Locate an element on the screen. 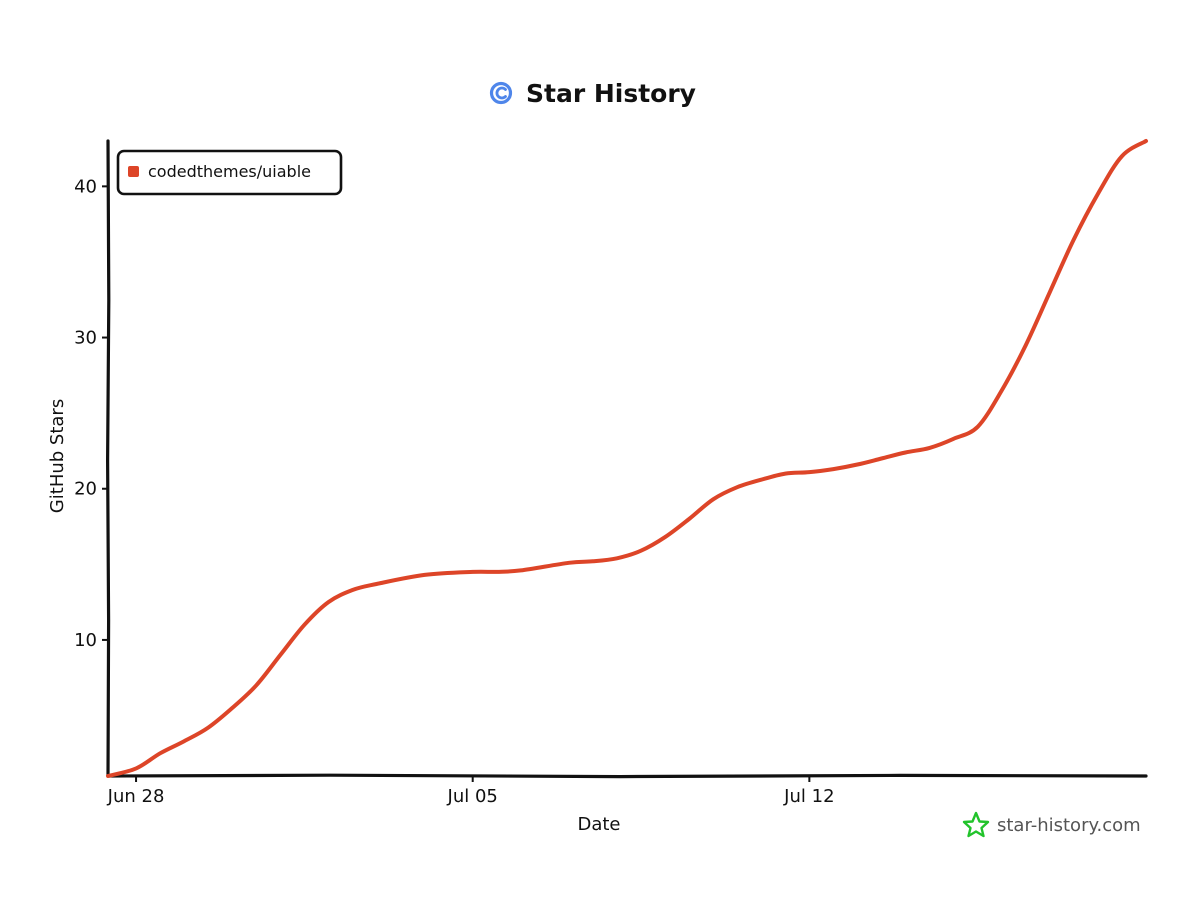  x-tick-label: Jul 12 is located at coordinates (808, 796).